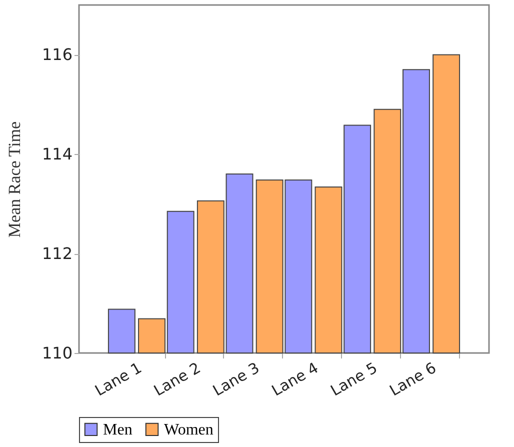 The image size is (514, 447). Describe the element at coordinates (413, 379) in the screenshot. I see `x-tick-label: Lane 6` at that location.